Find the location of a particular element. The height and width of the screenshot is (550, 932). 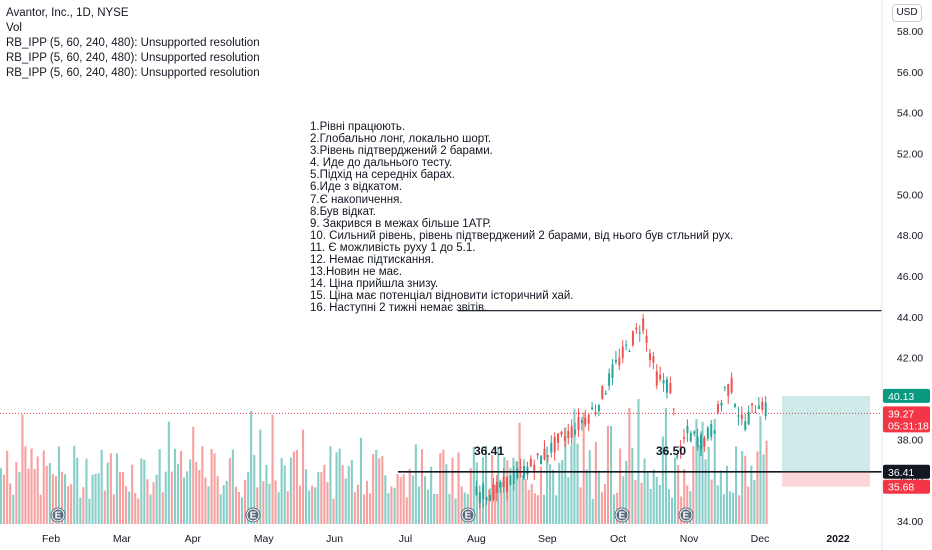

y-tick-label: 46.00 is located at coordinates (910, 277).